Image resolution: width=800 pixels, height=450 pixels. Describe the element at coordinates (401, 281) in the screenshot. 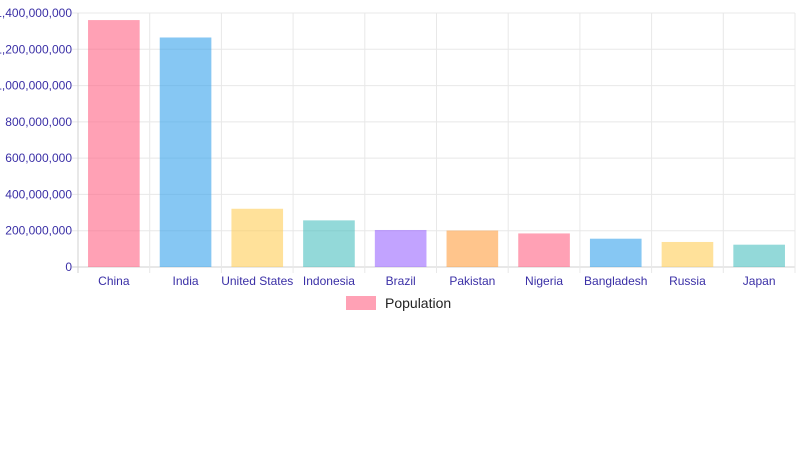

I see `x-tick-label: Brazil` at that location.